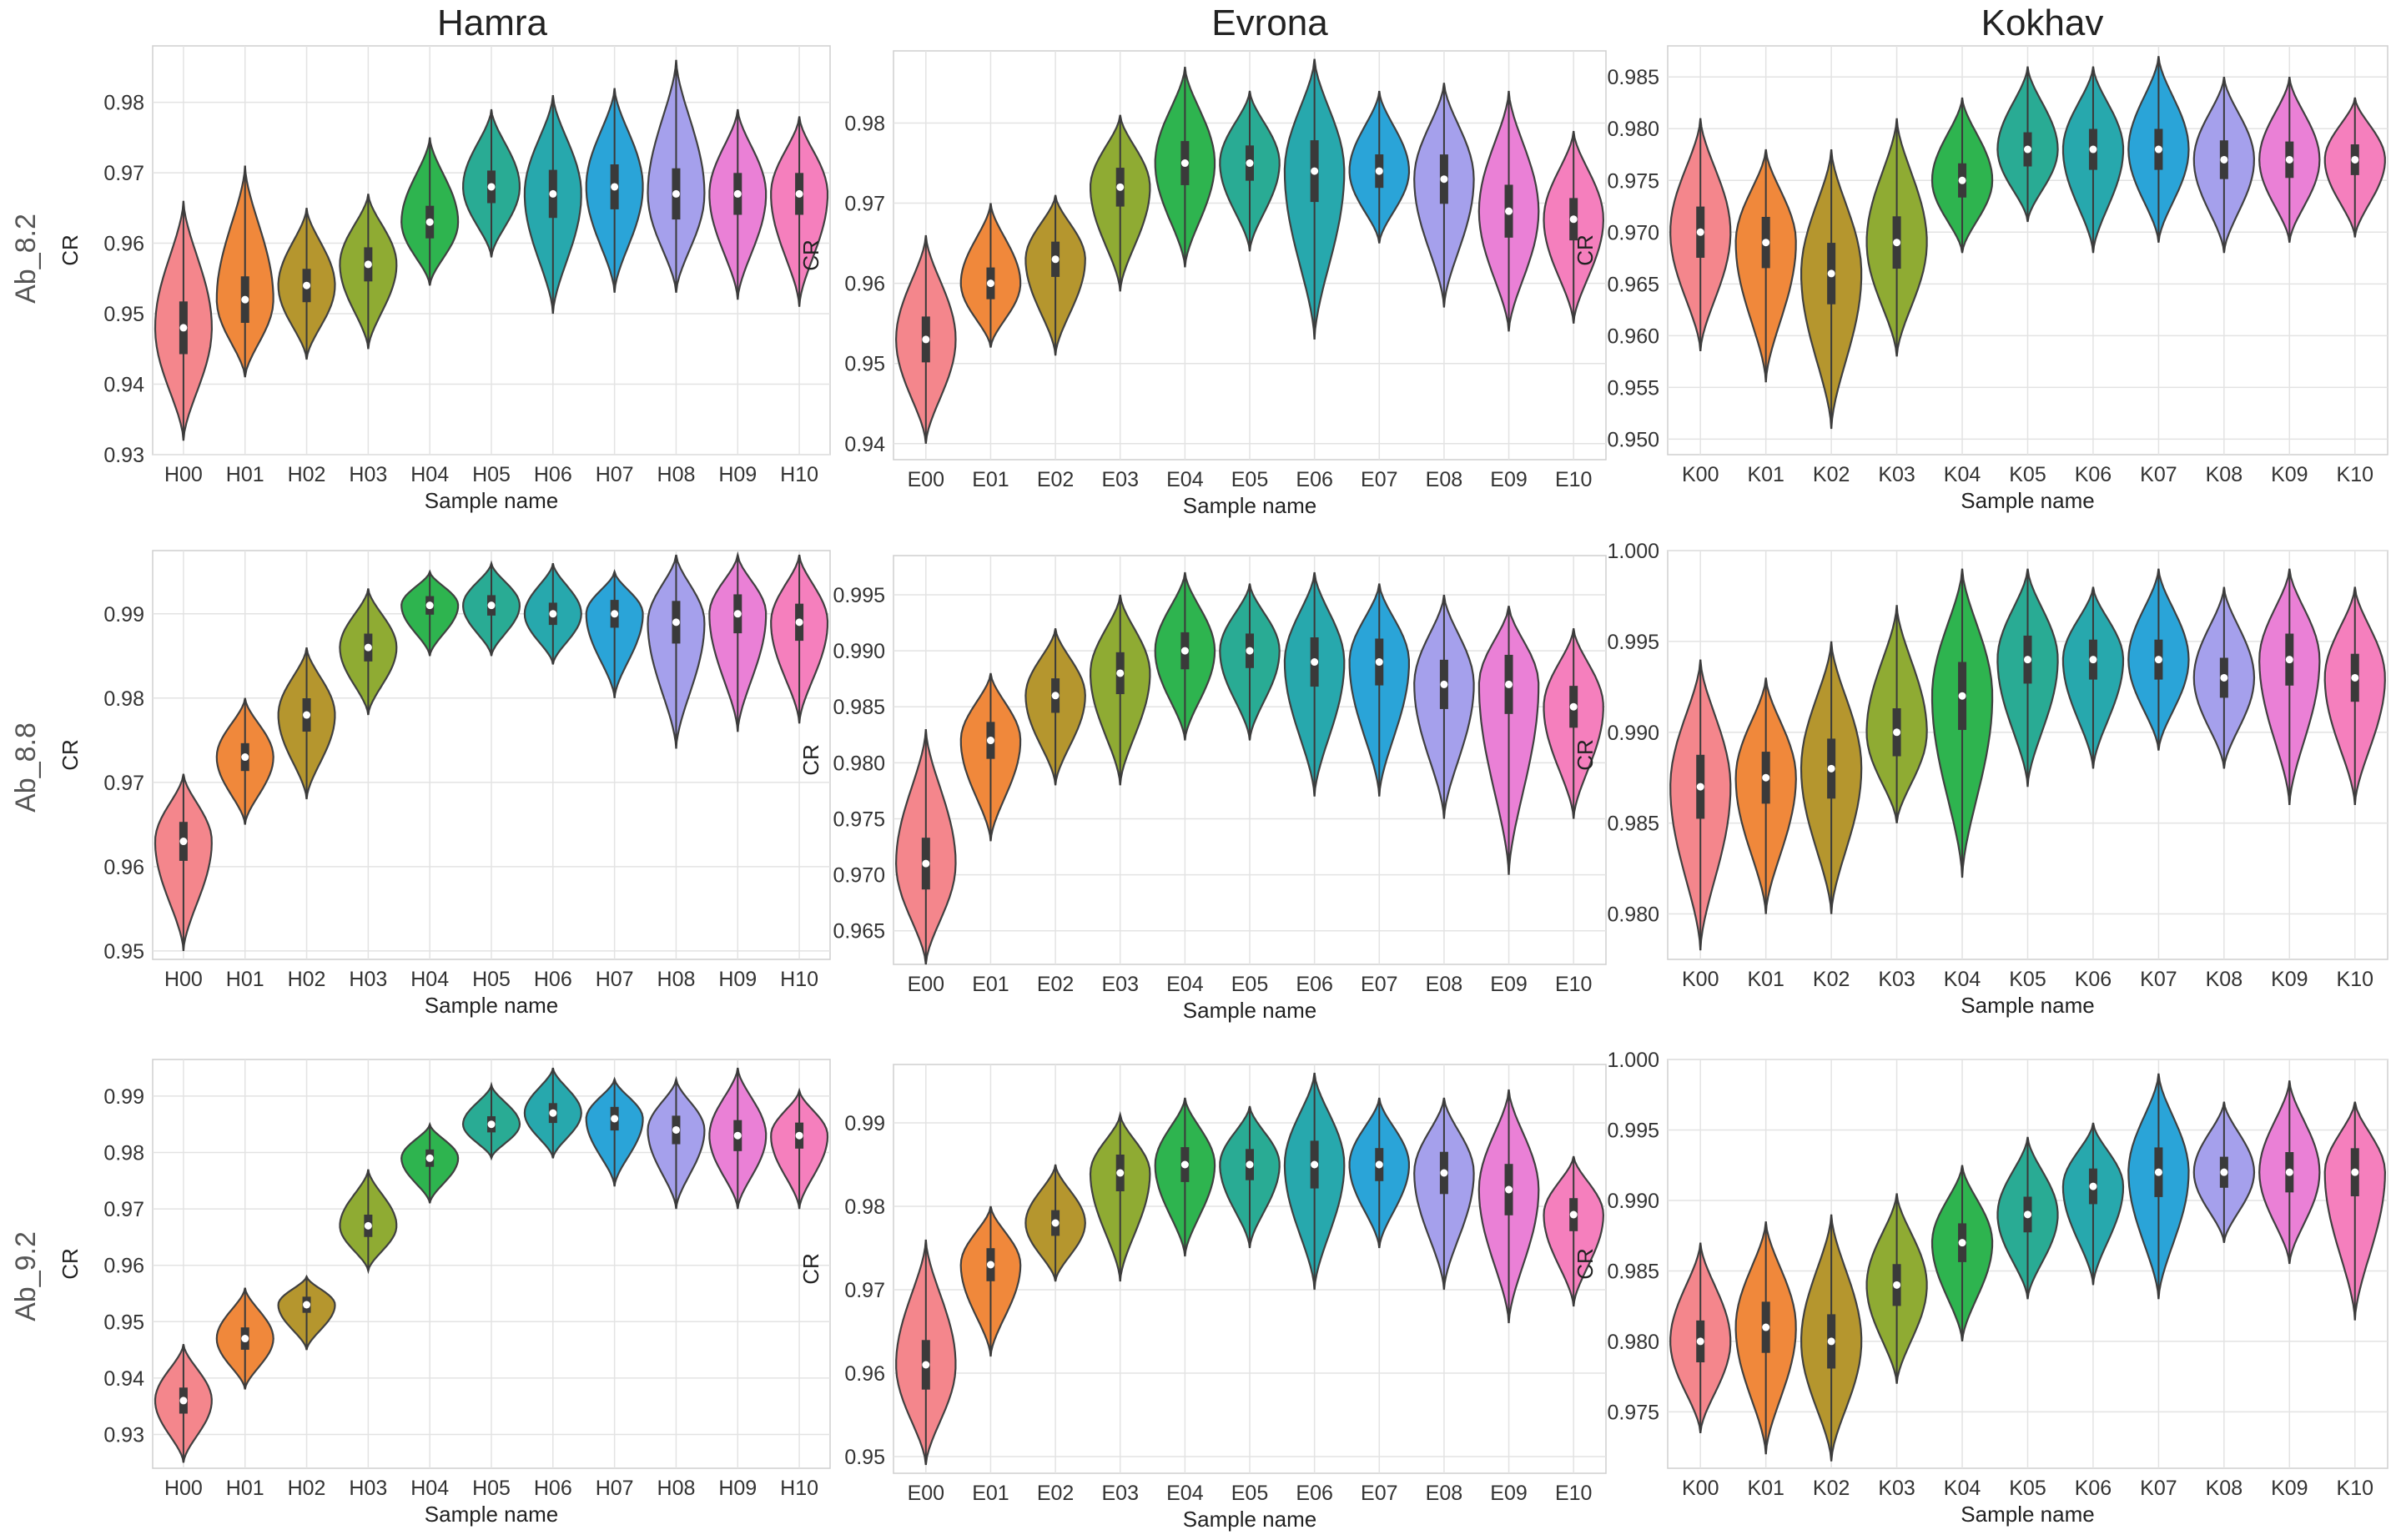  I want to click on x-tick-label: K09, so click(2289, 1488).